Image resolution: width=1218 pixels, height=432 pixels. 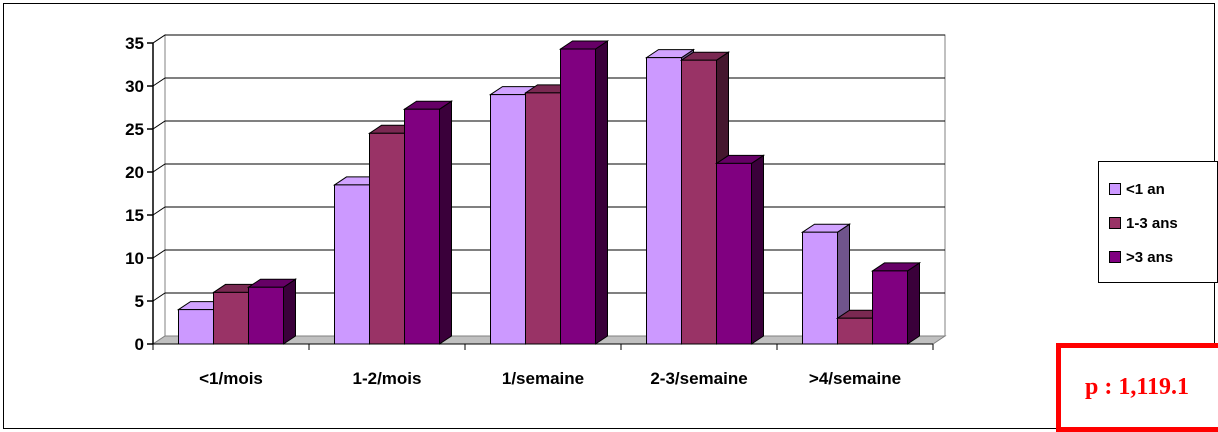 I want to click on legend-label-series-2: 1-3 ans, so click(x=1152, y=223).